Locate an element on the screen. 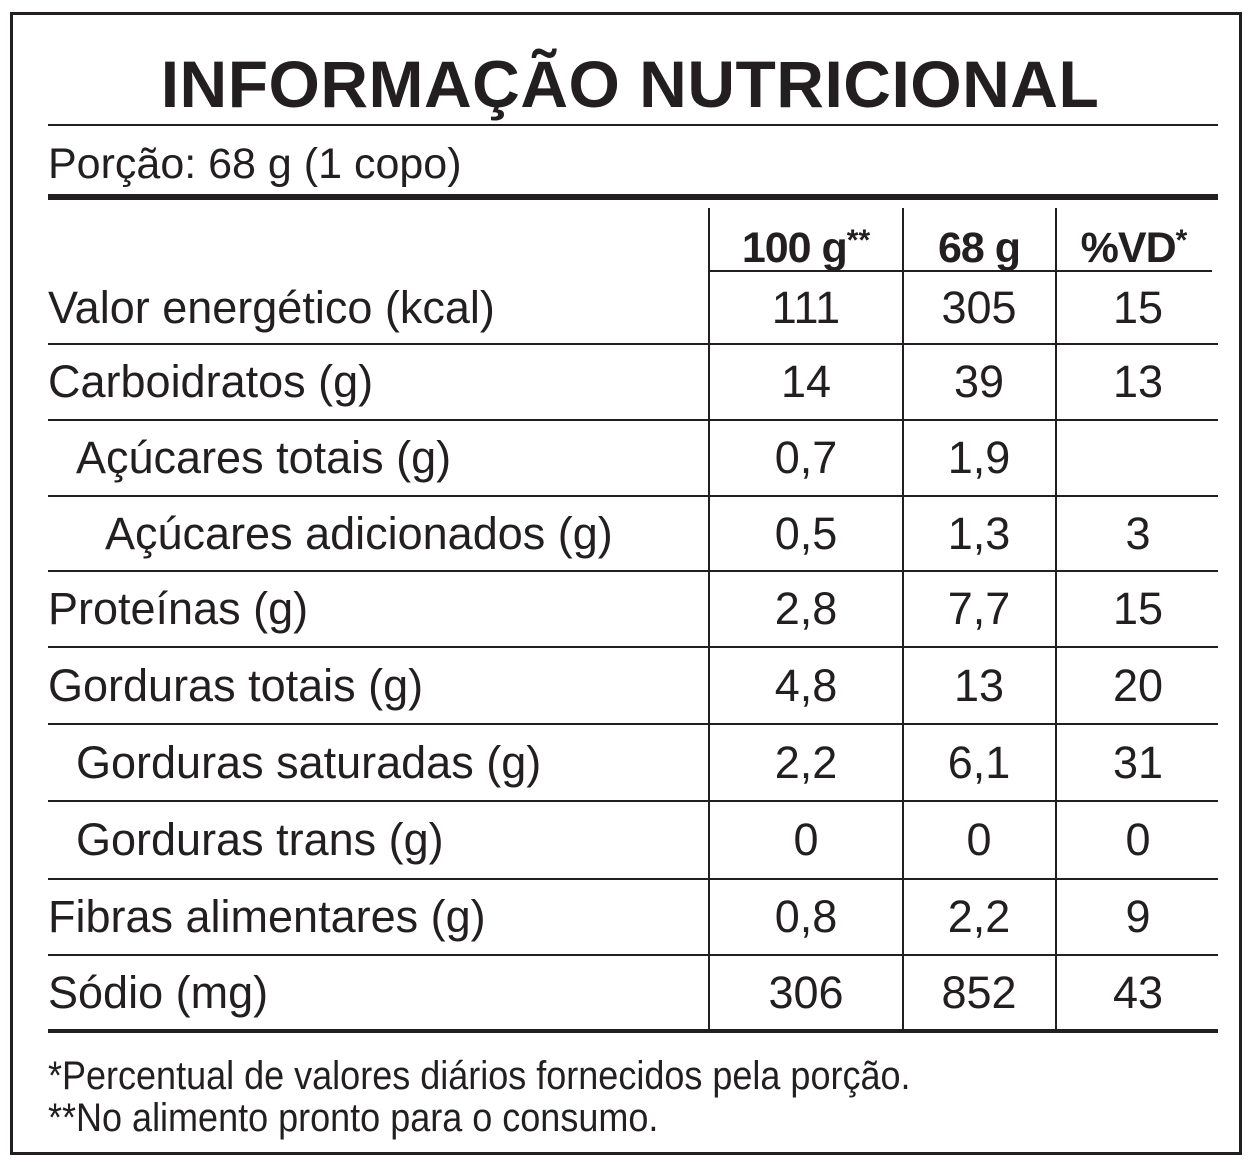 This screenshot has width=1260, height=1172. value-per-portion: 39 is located at coordinates (979, 381).